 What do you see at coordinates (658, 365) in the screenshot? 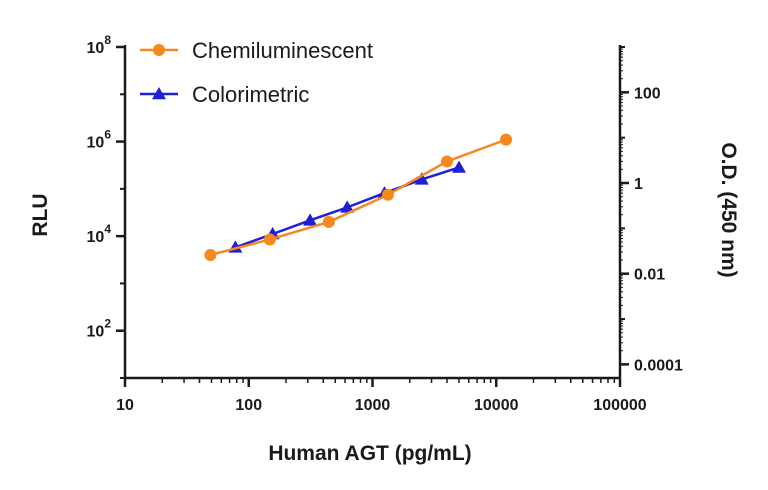
I see `y2-tick-label: 0.0001` at bounding box center [658, 365].